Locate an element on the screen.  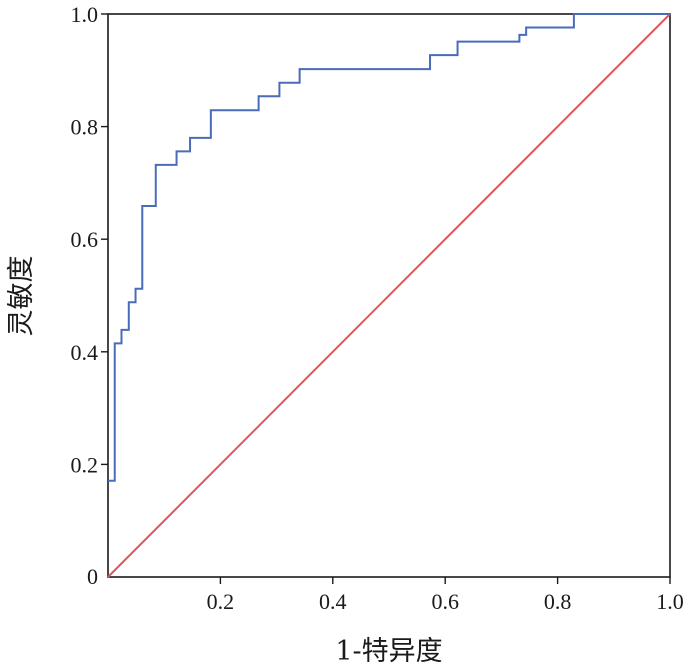
y-tick-label: 0.4 is located at coordinates (85, 352).